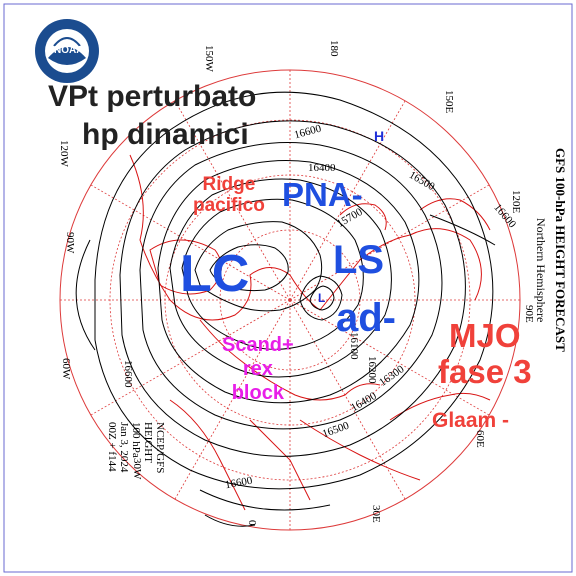 The image size is (576, 576). I want to click on lc-annotation: LC, so click(215, 274).